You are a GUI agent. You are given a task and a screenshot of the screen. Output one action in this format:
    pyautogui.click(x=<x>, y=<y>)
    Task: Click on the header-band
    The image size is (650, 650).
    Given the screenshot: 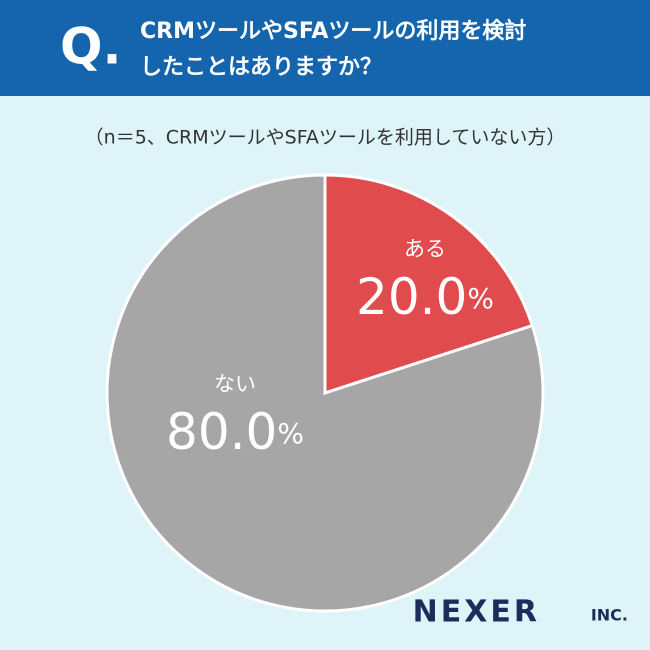 What is the action you would take?
    pyautogui.click(x=325, y=48)
    